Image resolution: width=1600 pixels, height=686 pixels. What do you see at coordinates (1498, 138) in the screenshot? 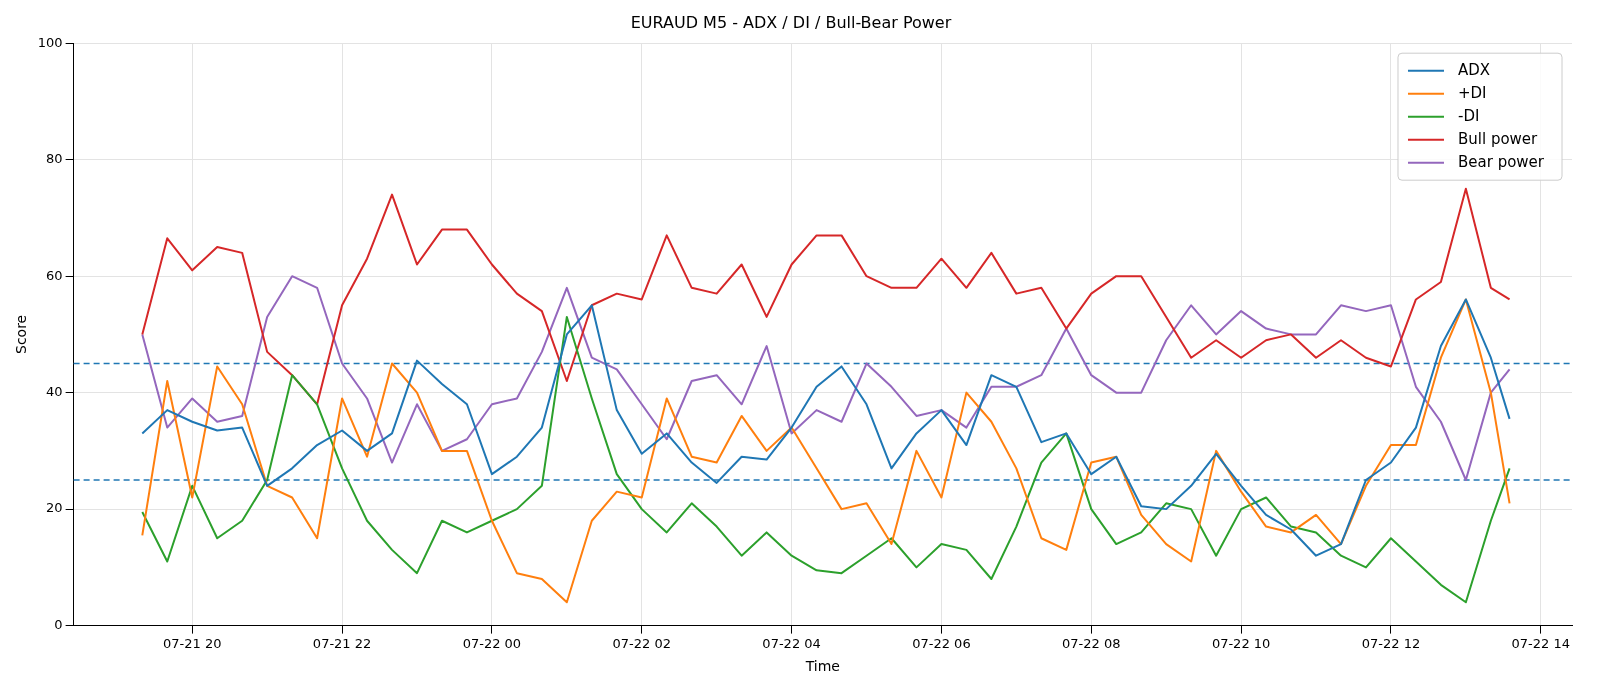
I see `legend-label: Bull power` at bounding box center [1498, 138].